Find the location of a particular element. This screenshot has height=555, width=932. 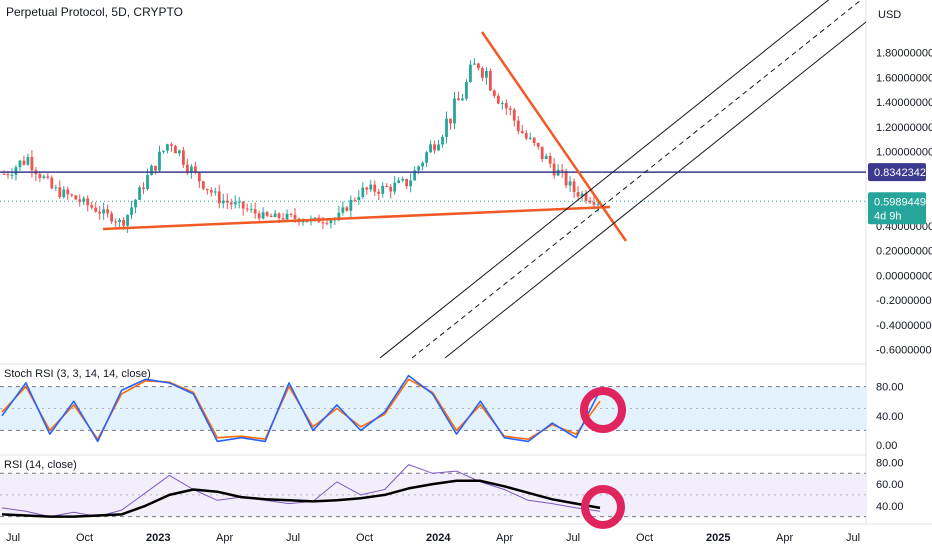

x-tick-label: 2023 is located at coordinates (158, 538).